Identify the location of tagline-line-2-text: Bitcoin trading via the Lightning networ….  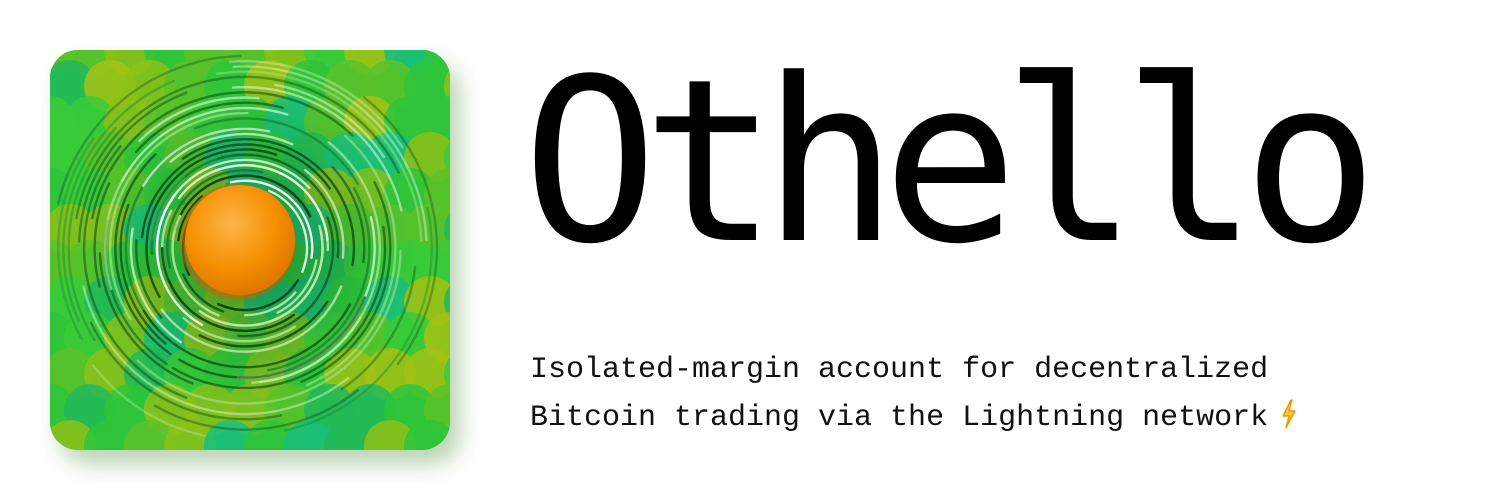
(899, 418).